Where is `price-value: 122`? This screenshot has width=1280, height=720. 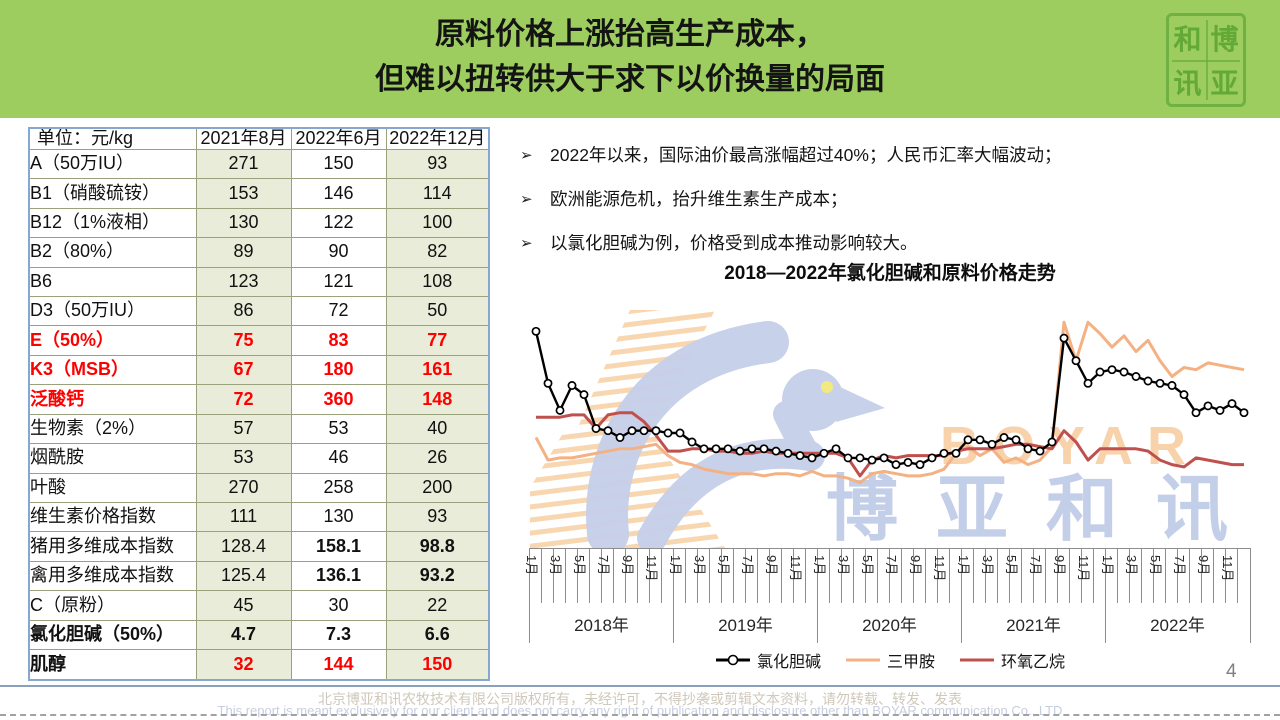 price-value: 122 is located at coordinates (338, 223).